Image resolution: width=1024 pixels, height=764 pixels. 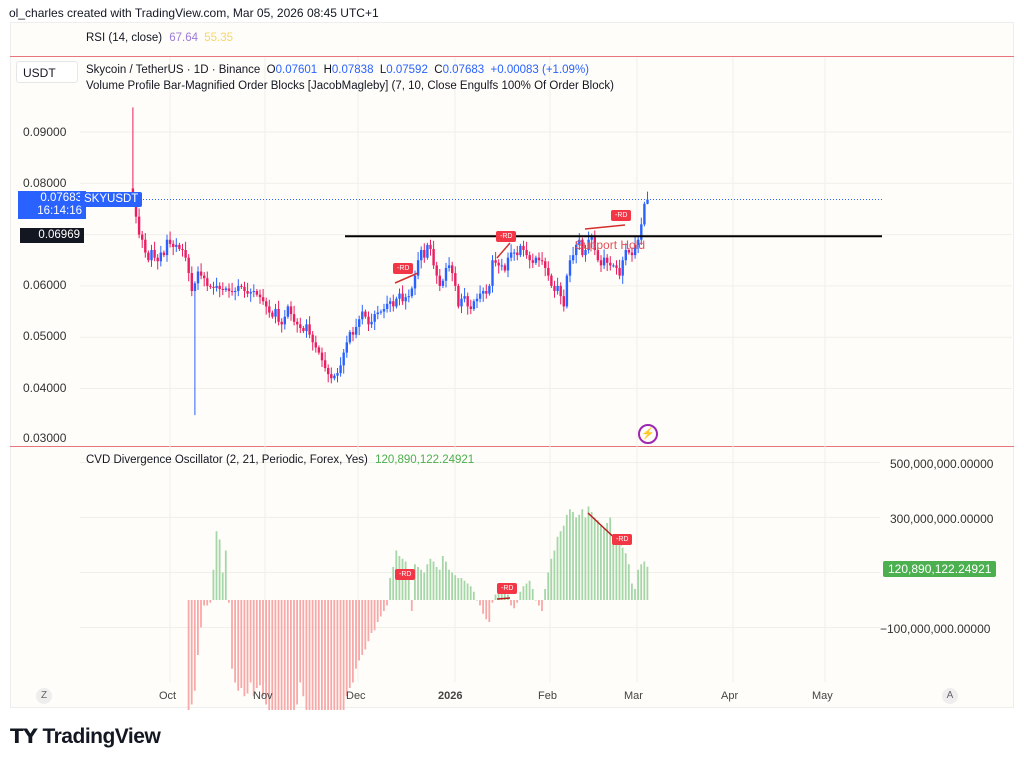 What do you see at coordinates (45, 183) in the screenshot?
I see `y-tick: 0.08000` at bounding box center [45, 183].